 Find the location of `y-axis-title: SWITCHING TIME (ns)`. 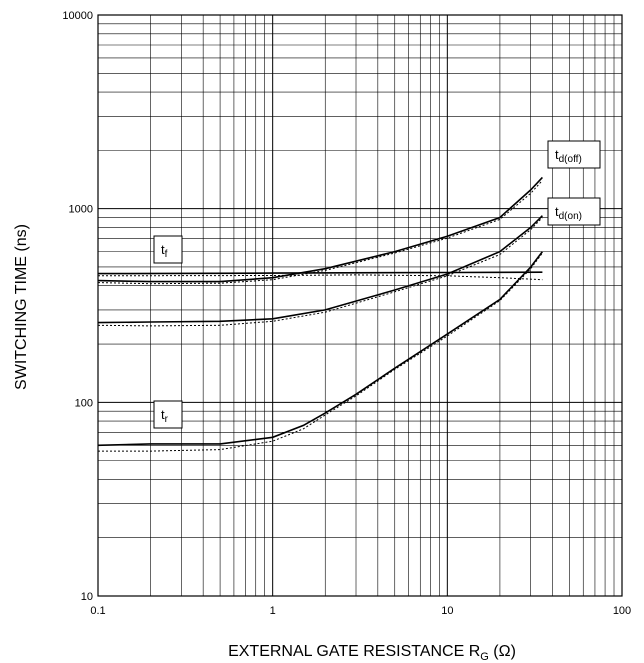

y-axis-title: SWITCHING TIME (ns) is located at coordinates (21, 307).